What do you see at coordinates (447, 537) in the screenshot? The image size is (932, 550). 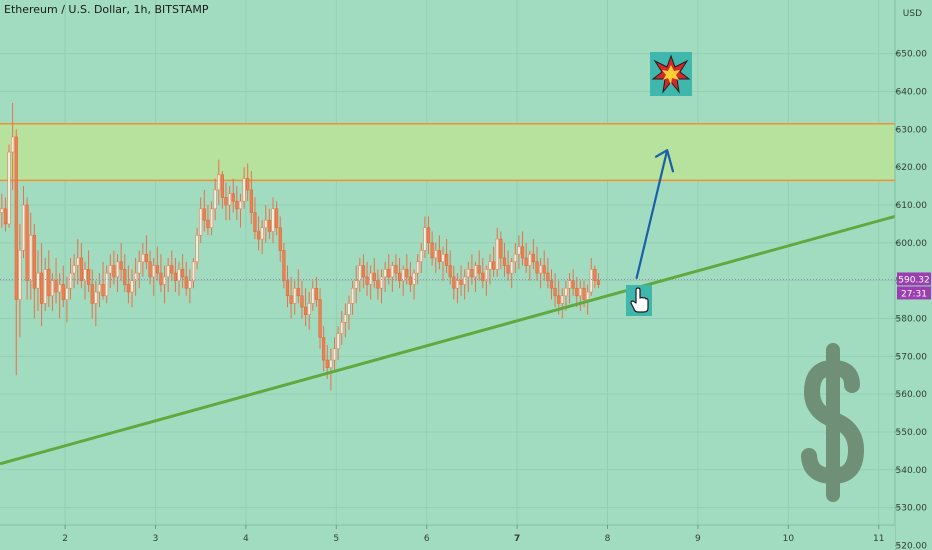 I see `time-axis` at bounding box center [447, 537].